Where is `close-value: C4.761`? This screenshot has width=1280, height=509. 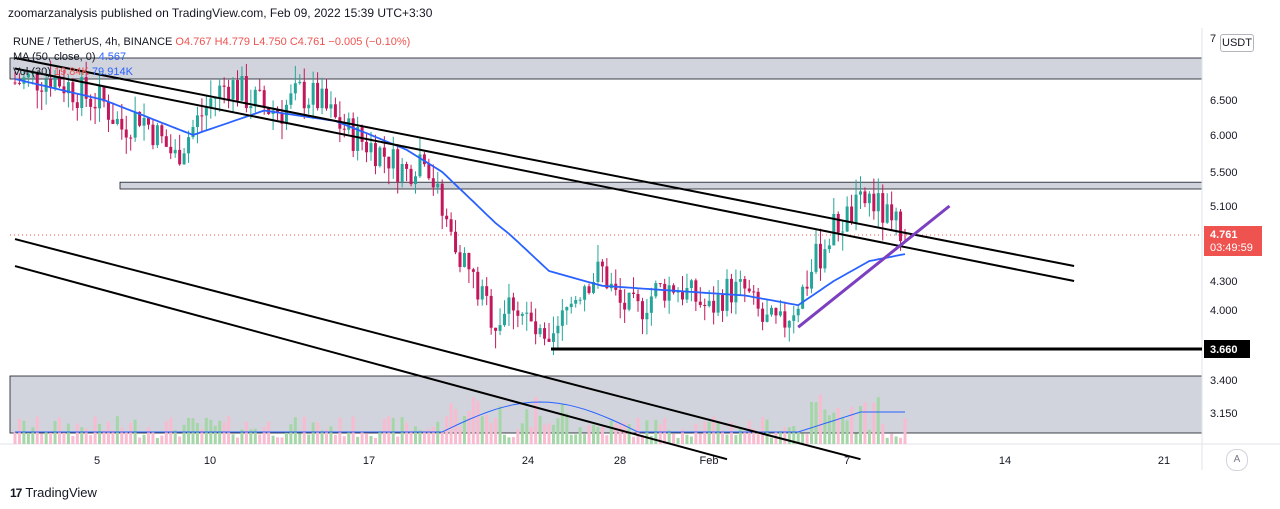
close-value: C4.761 is located at coordinates (307, 42).